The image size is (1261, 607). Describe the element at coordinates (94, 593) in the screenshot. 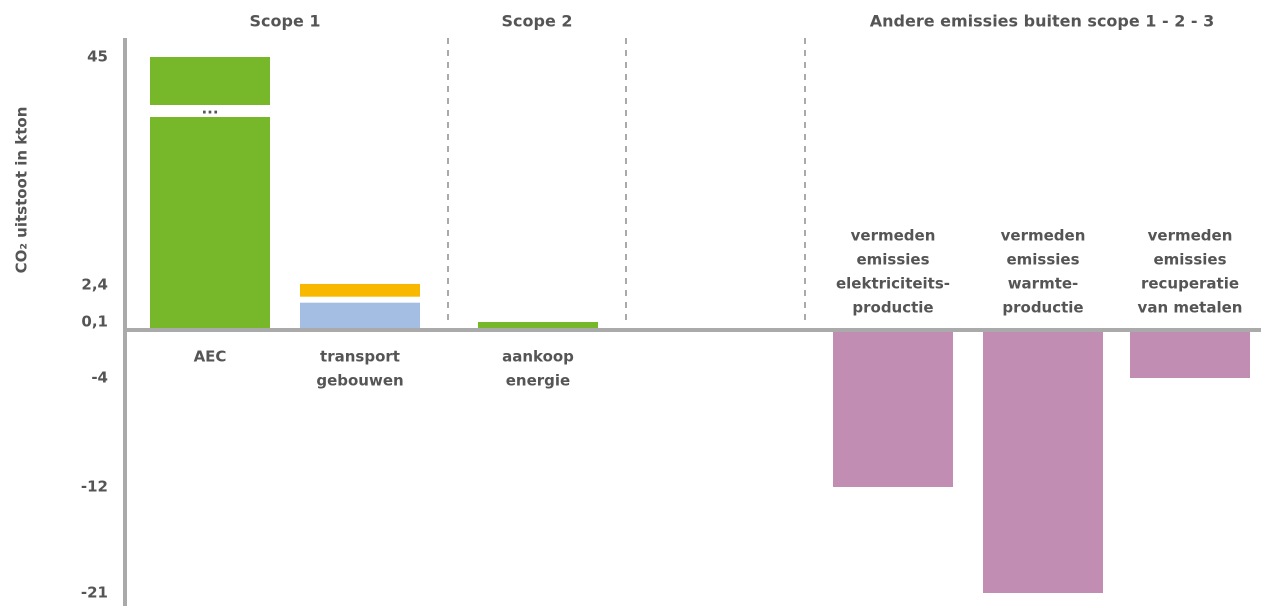

I see `y-tick-label: -21` at that location.